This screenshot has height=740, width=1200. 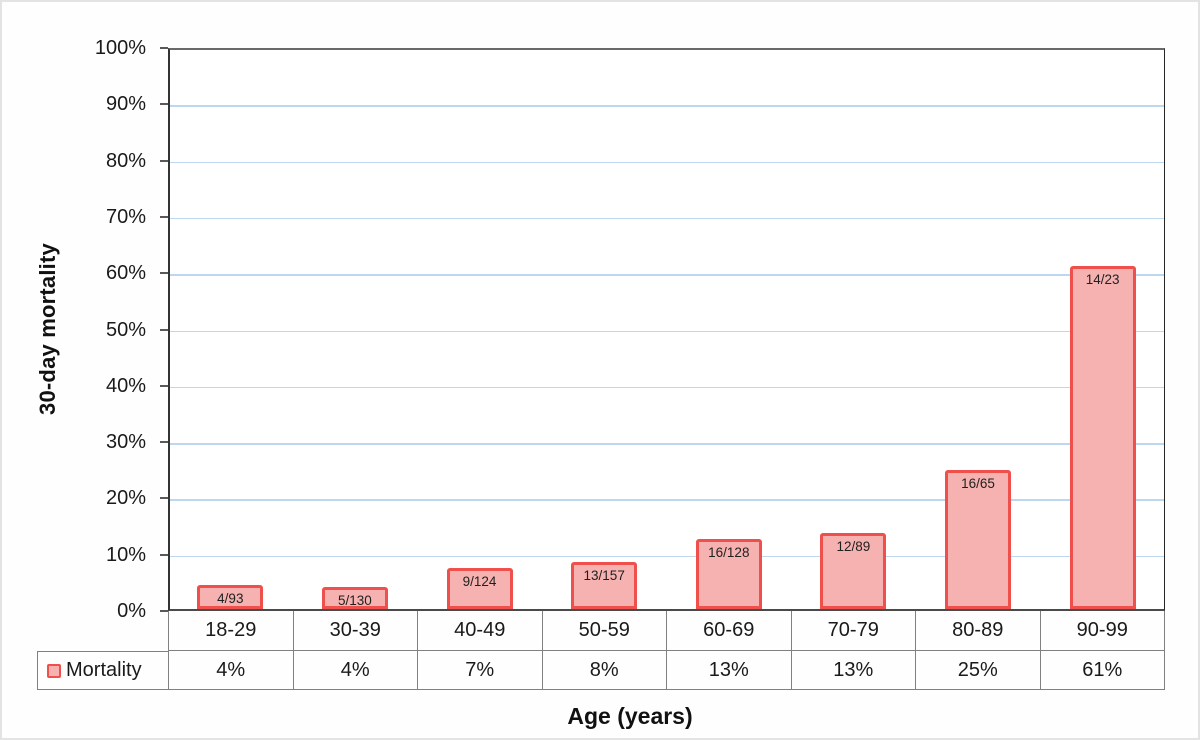 I want to click on category-cell: 30-39, so click(x=354, y=631).